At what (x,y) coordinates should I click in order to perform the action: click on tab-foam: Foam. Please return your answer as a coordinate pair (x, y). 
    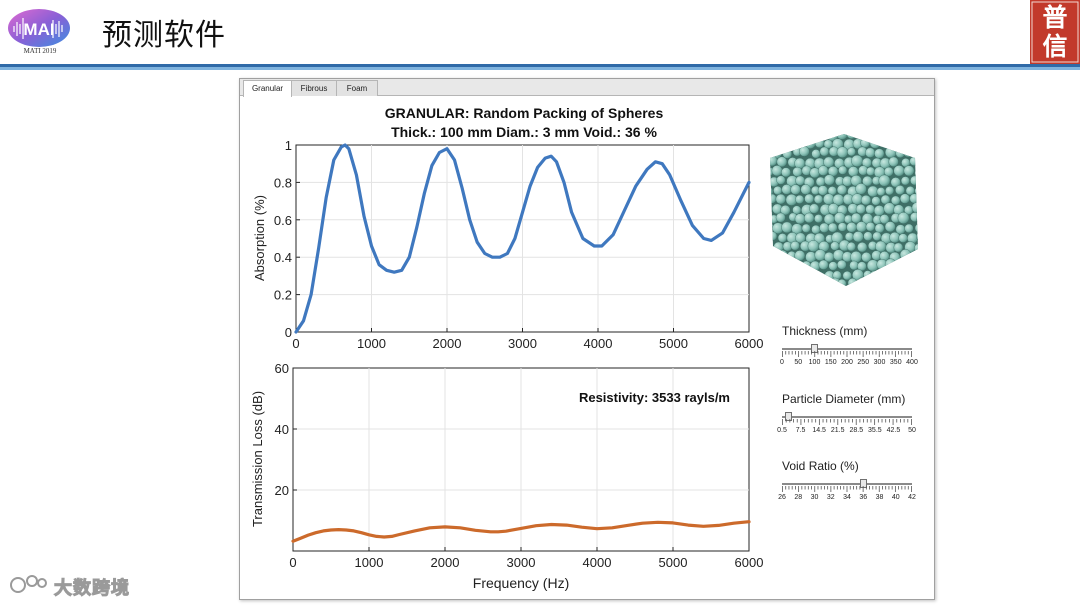
    Looking at the image, I should click on (357, 88).